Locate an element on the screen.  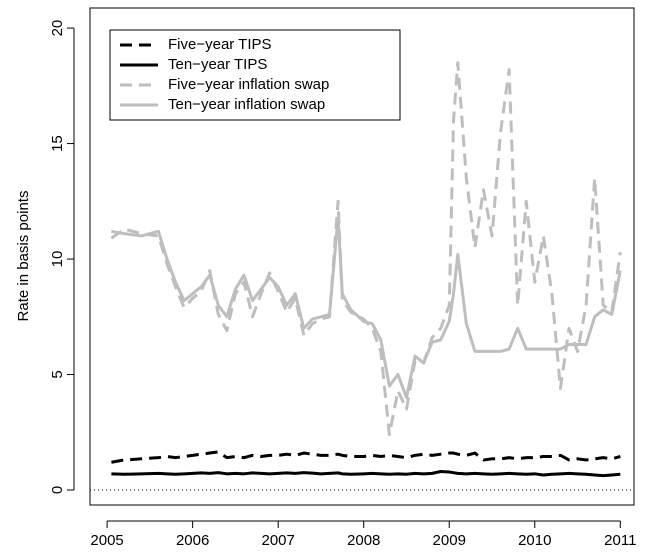
x-tick-label: 2011 is located at coordinates (620, 540).